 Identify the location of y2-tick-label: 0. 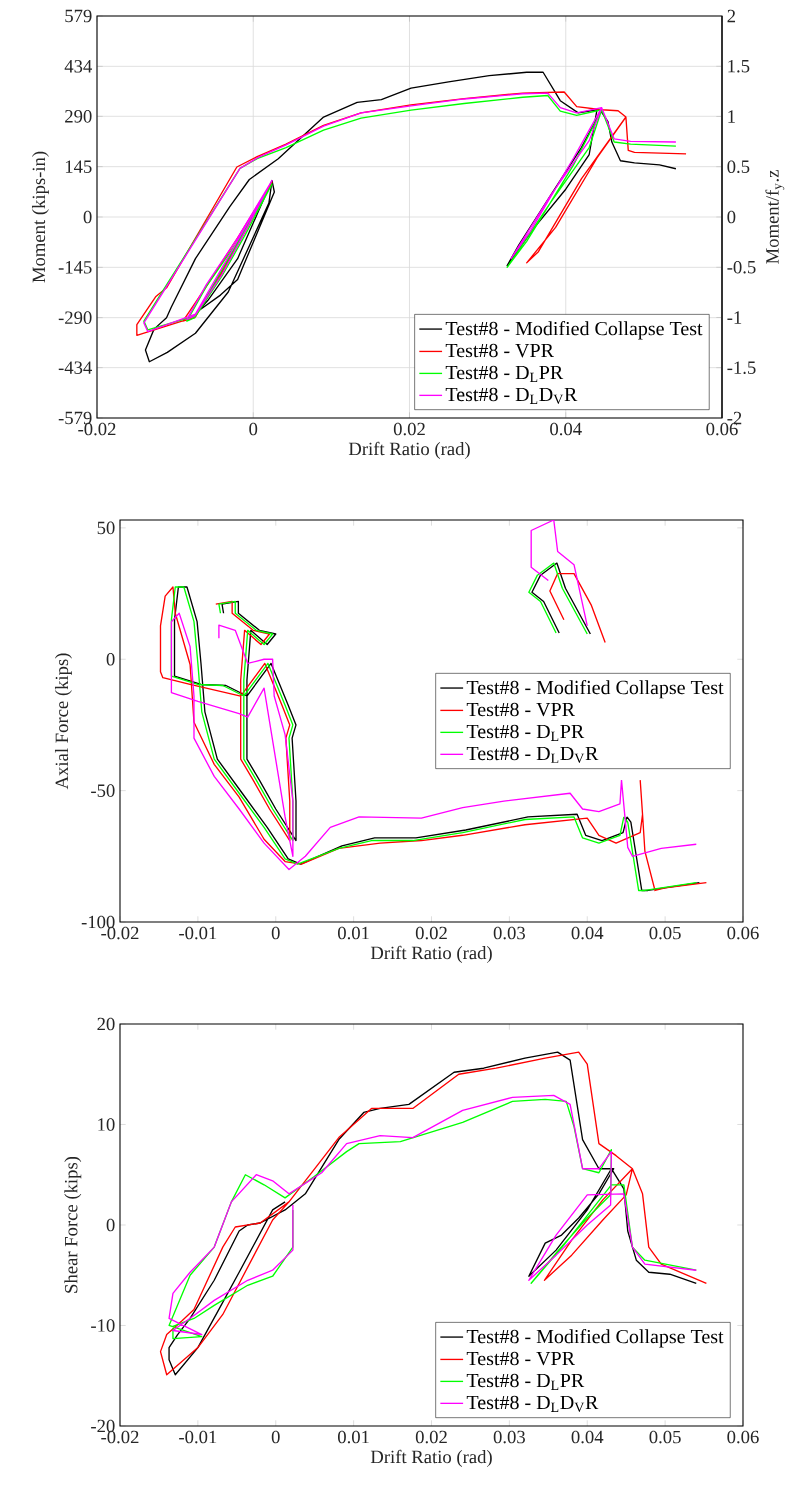
(731, 217).